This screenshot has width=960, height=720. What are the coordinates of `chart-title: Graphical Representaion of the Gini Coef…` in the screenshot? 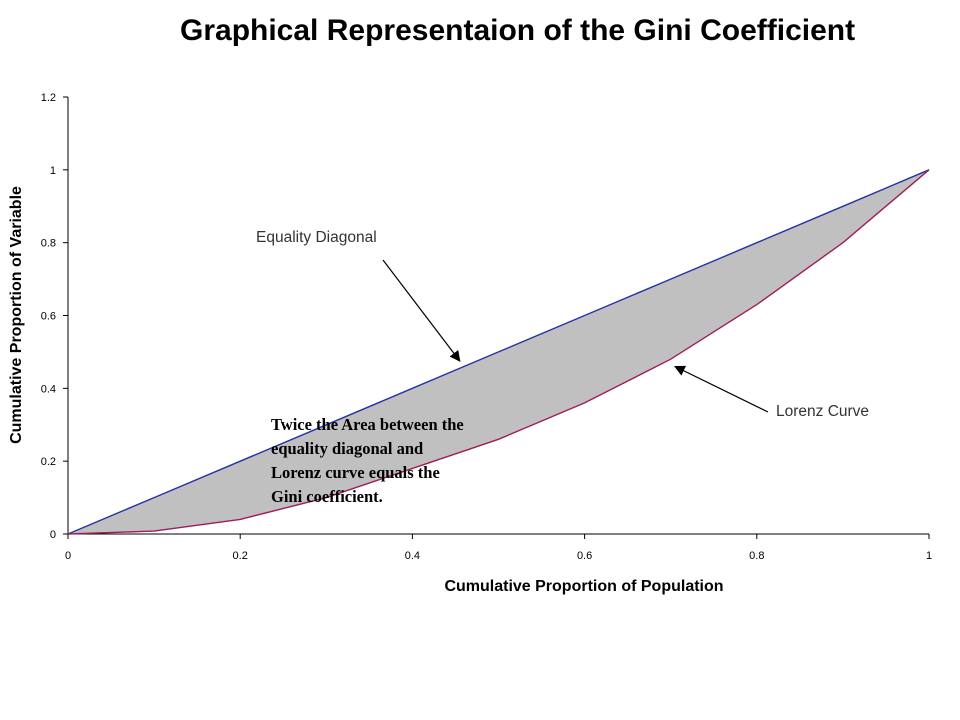 It's located at (518, 30).